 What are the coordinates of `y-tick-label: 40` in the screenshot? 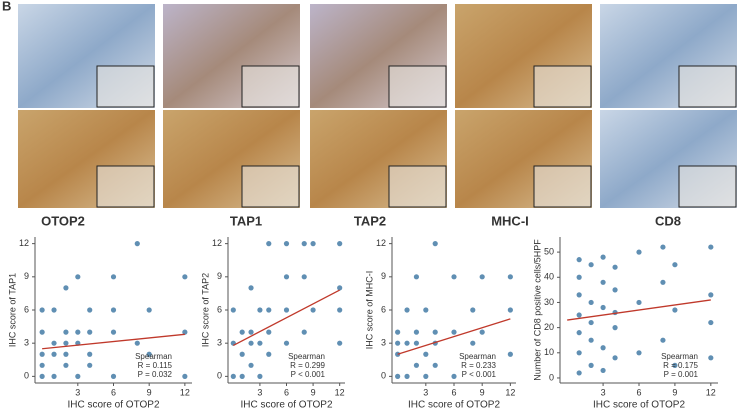 It's located at (549, 277).